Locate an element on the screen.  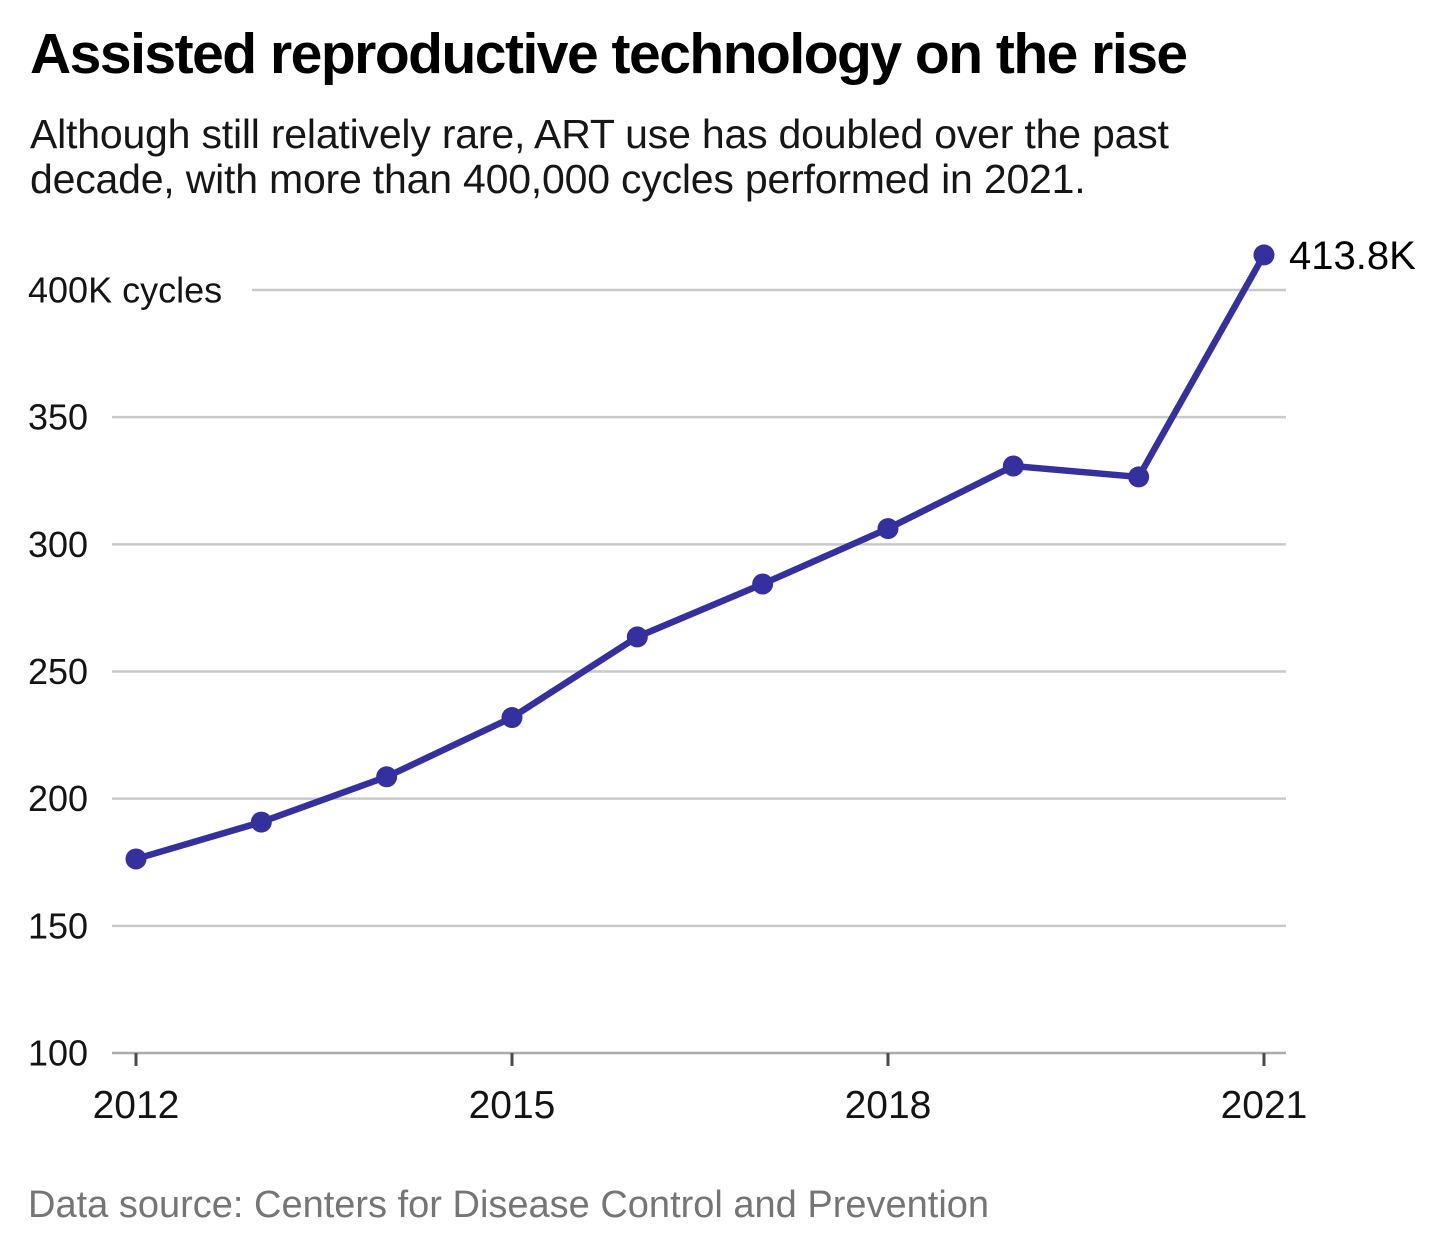
y-axis-label-350: 350 is located at coordinates (58, 417).